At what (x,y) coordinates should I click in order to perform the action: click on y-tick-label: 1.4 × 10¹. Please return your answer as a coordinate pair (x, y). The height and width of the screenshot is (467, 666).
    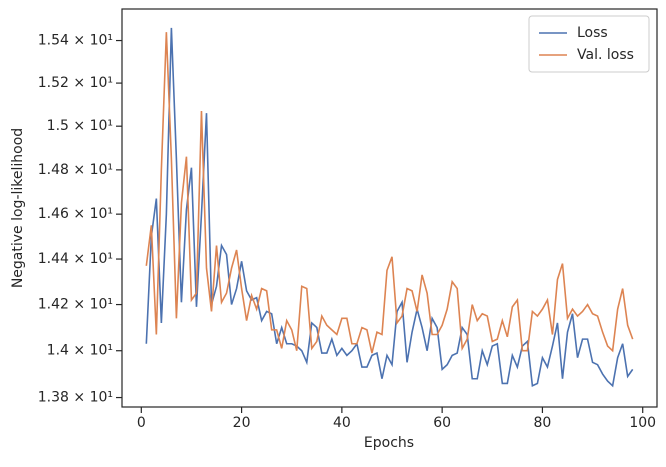
    Looking at the image, I should click on (80, 351).